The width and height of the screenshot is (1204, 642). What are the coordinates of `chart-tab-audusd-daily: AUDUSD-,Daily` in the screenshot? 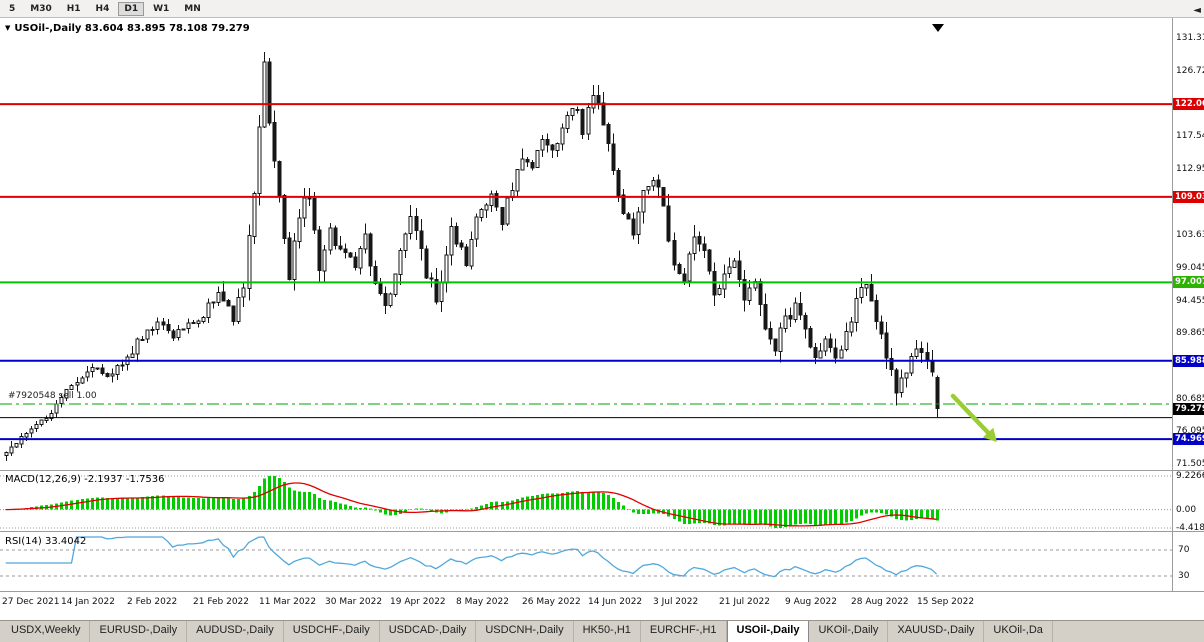 It's located at (235, 631).